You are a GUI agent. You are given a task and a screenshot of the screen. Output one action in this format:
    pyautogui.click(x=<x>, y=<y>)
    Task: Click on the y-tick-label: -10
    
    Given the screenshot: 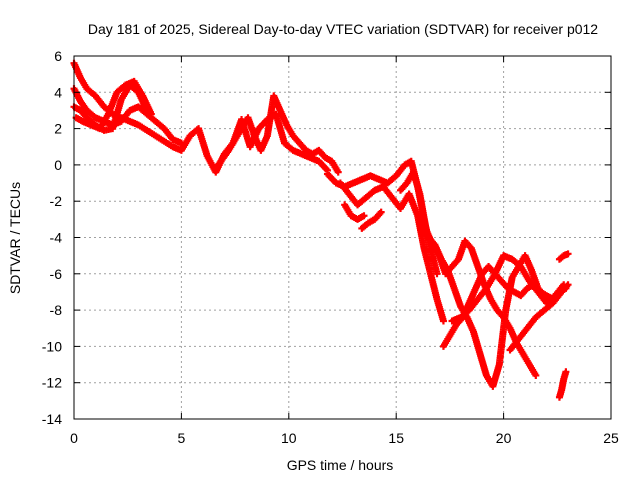 What is the action you would take?
    pyautogui.click(x=52, y=346)
    